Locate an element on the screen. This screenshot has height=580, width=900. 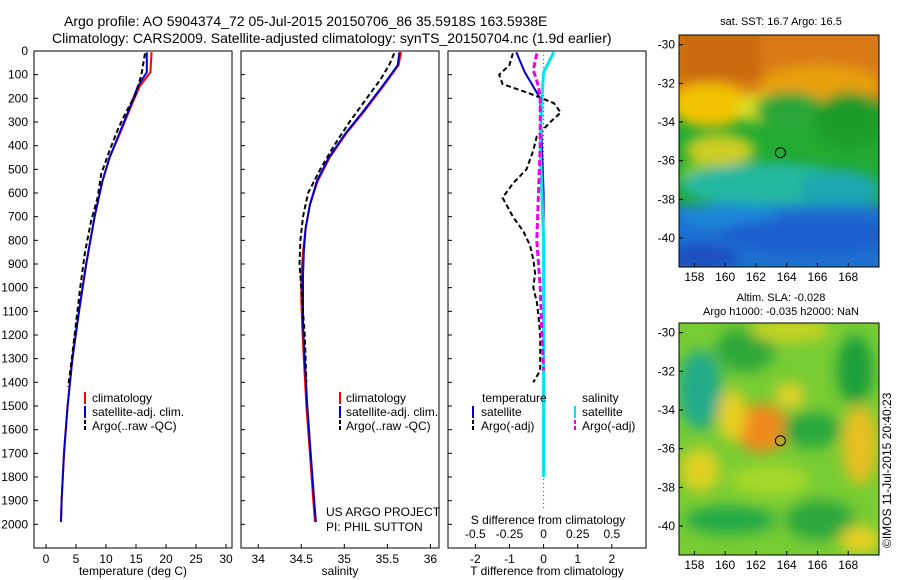
principal-investigator: PI: PHIL SUTTON is located at coordinates (374, 527).